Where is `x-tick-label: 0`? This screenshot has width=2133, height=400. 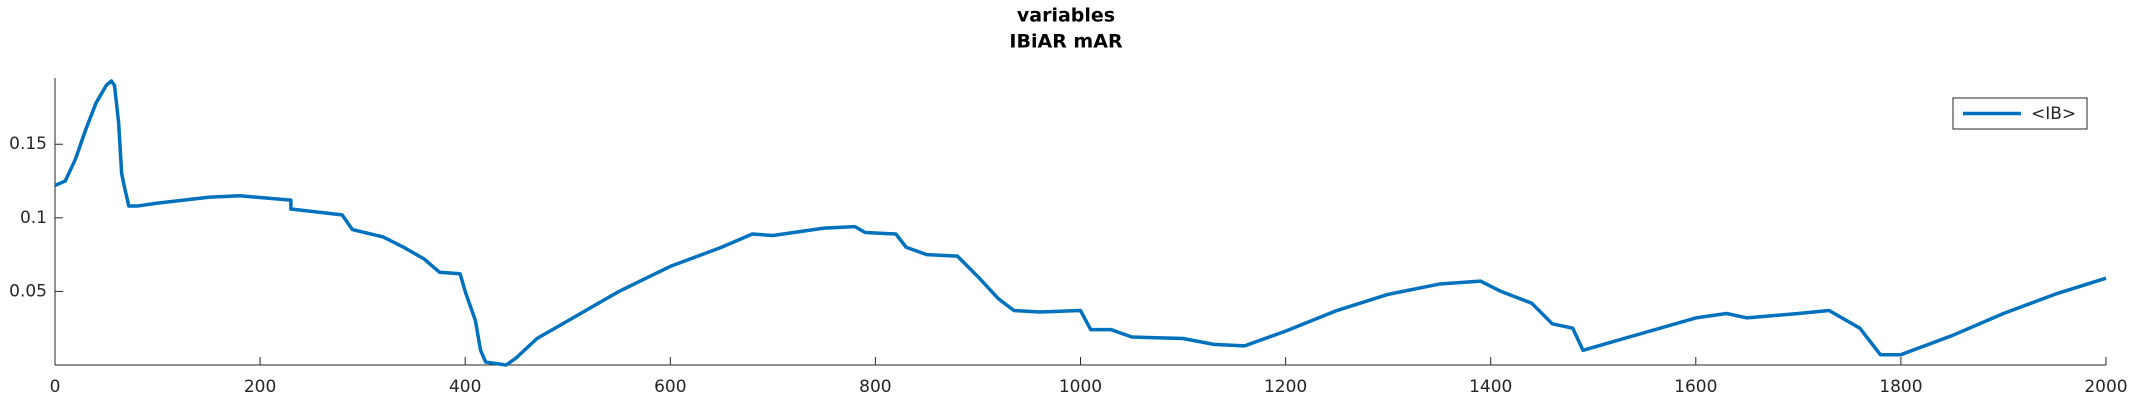 x-tick-label: 0 is located at coordinates (55, 387).